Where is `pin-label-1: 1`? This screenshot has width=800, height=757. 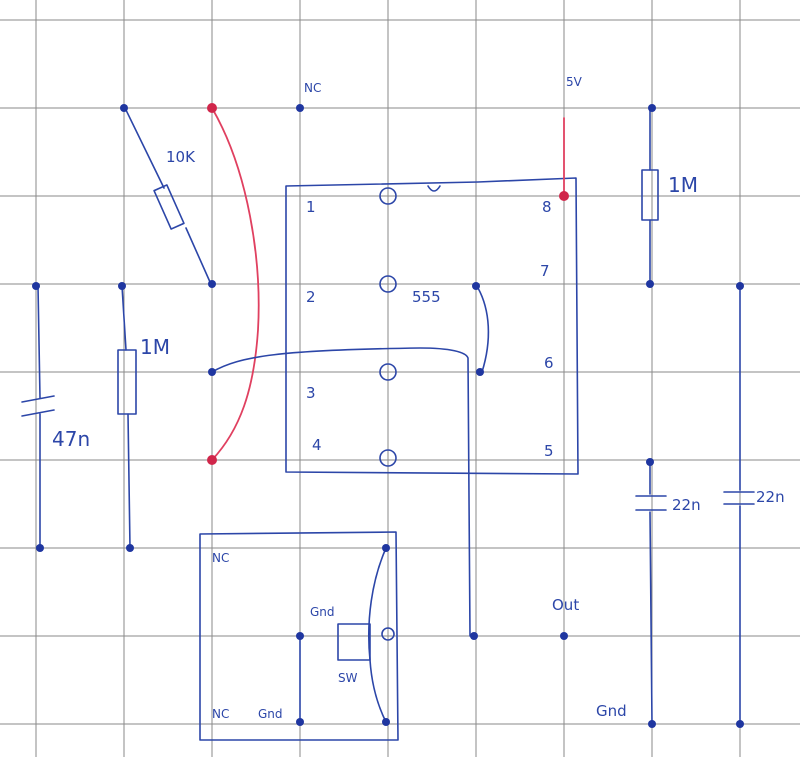 pin-label-1: 1 is located at coordinates (311, 207).